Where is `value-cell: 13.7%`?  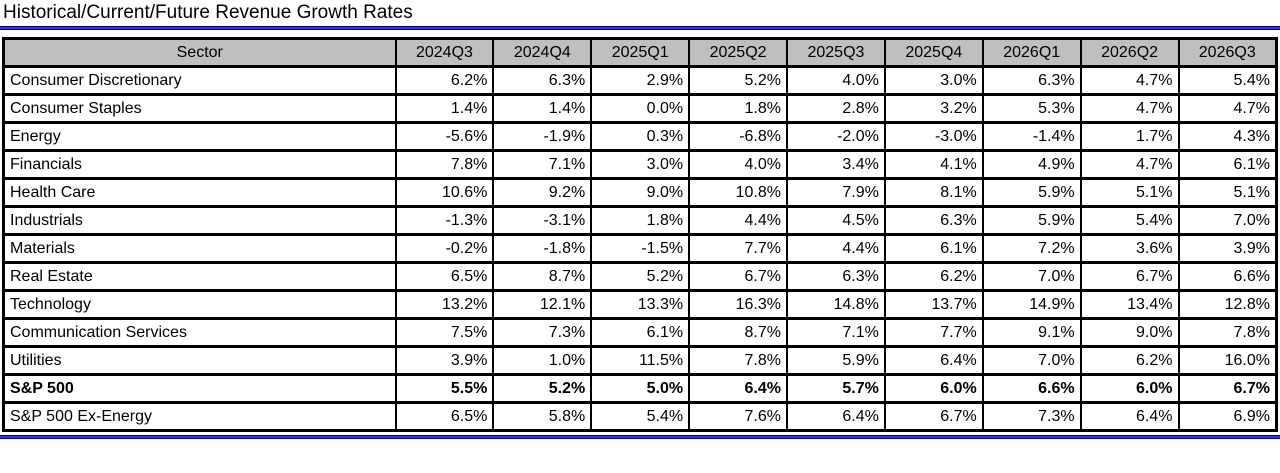 value-cell: 13.7% is located at coordinates (933, 304).